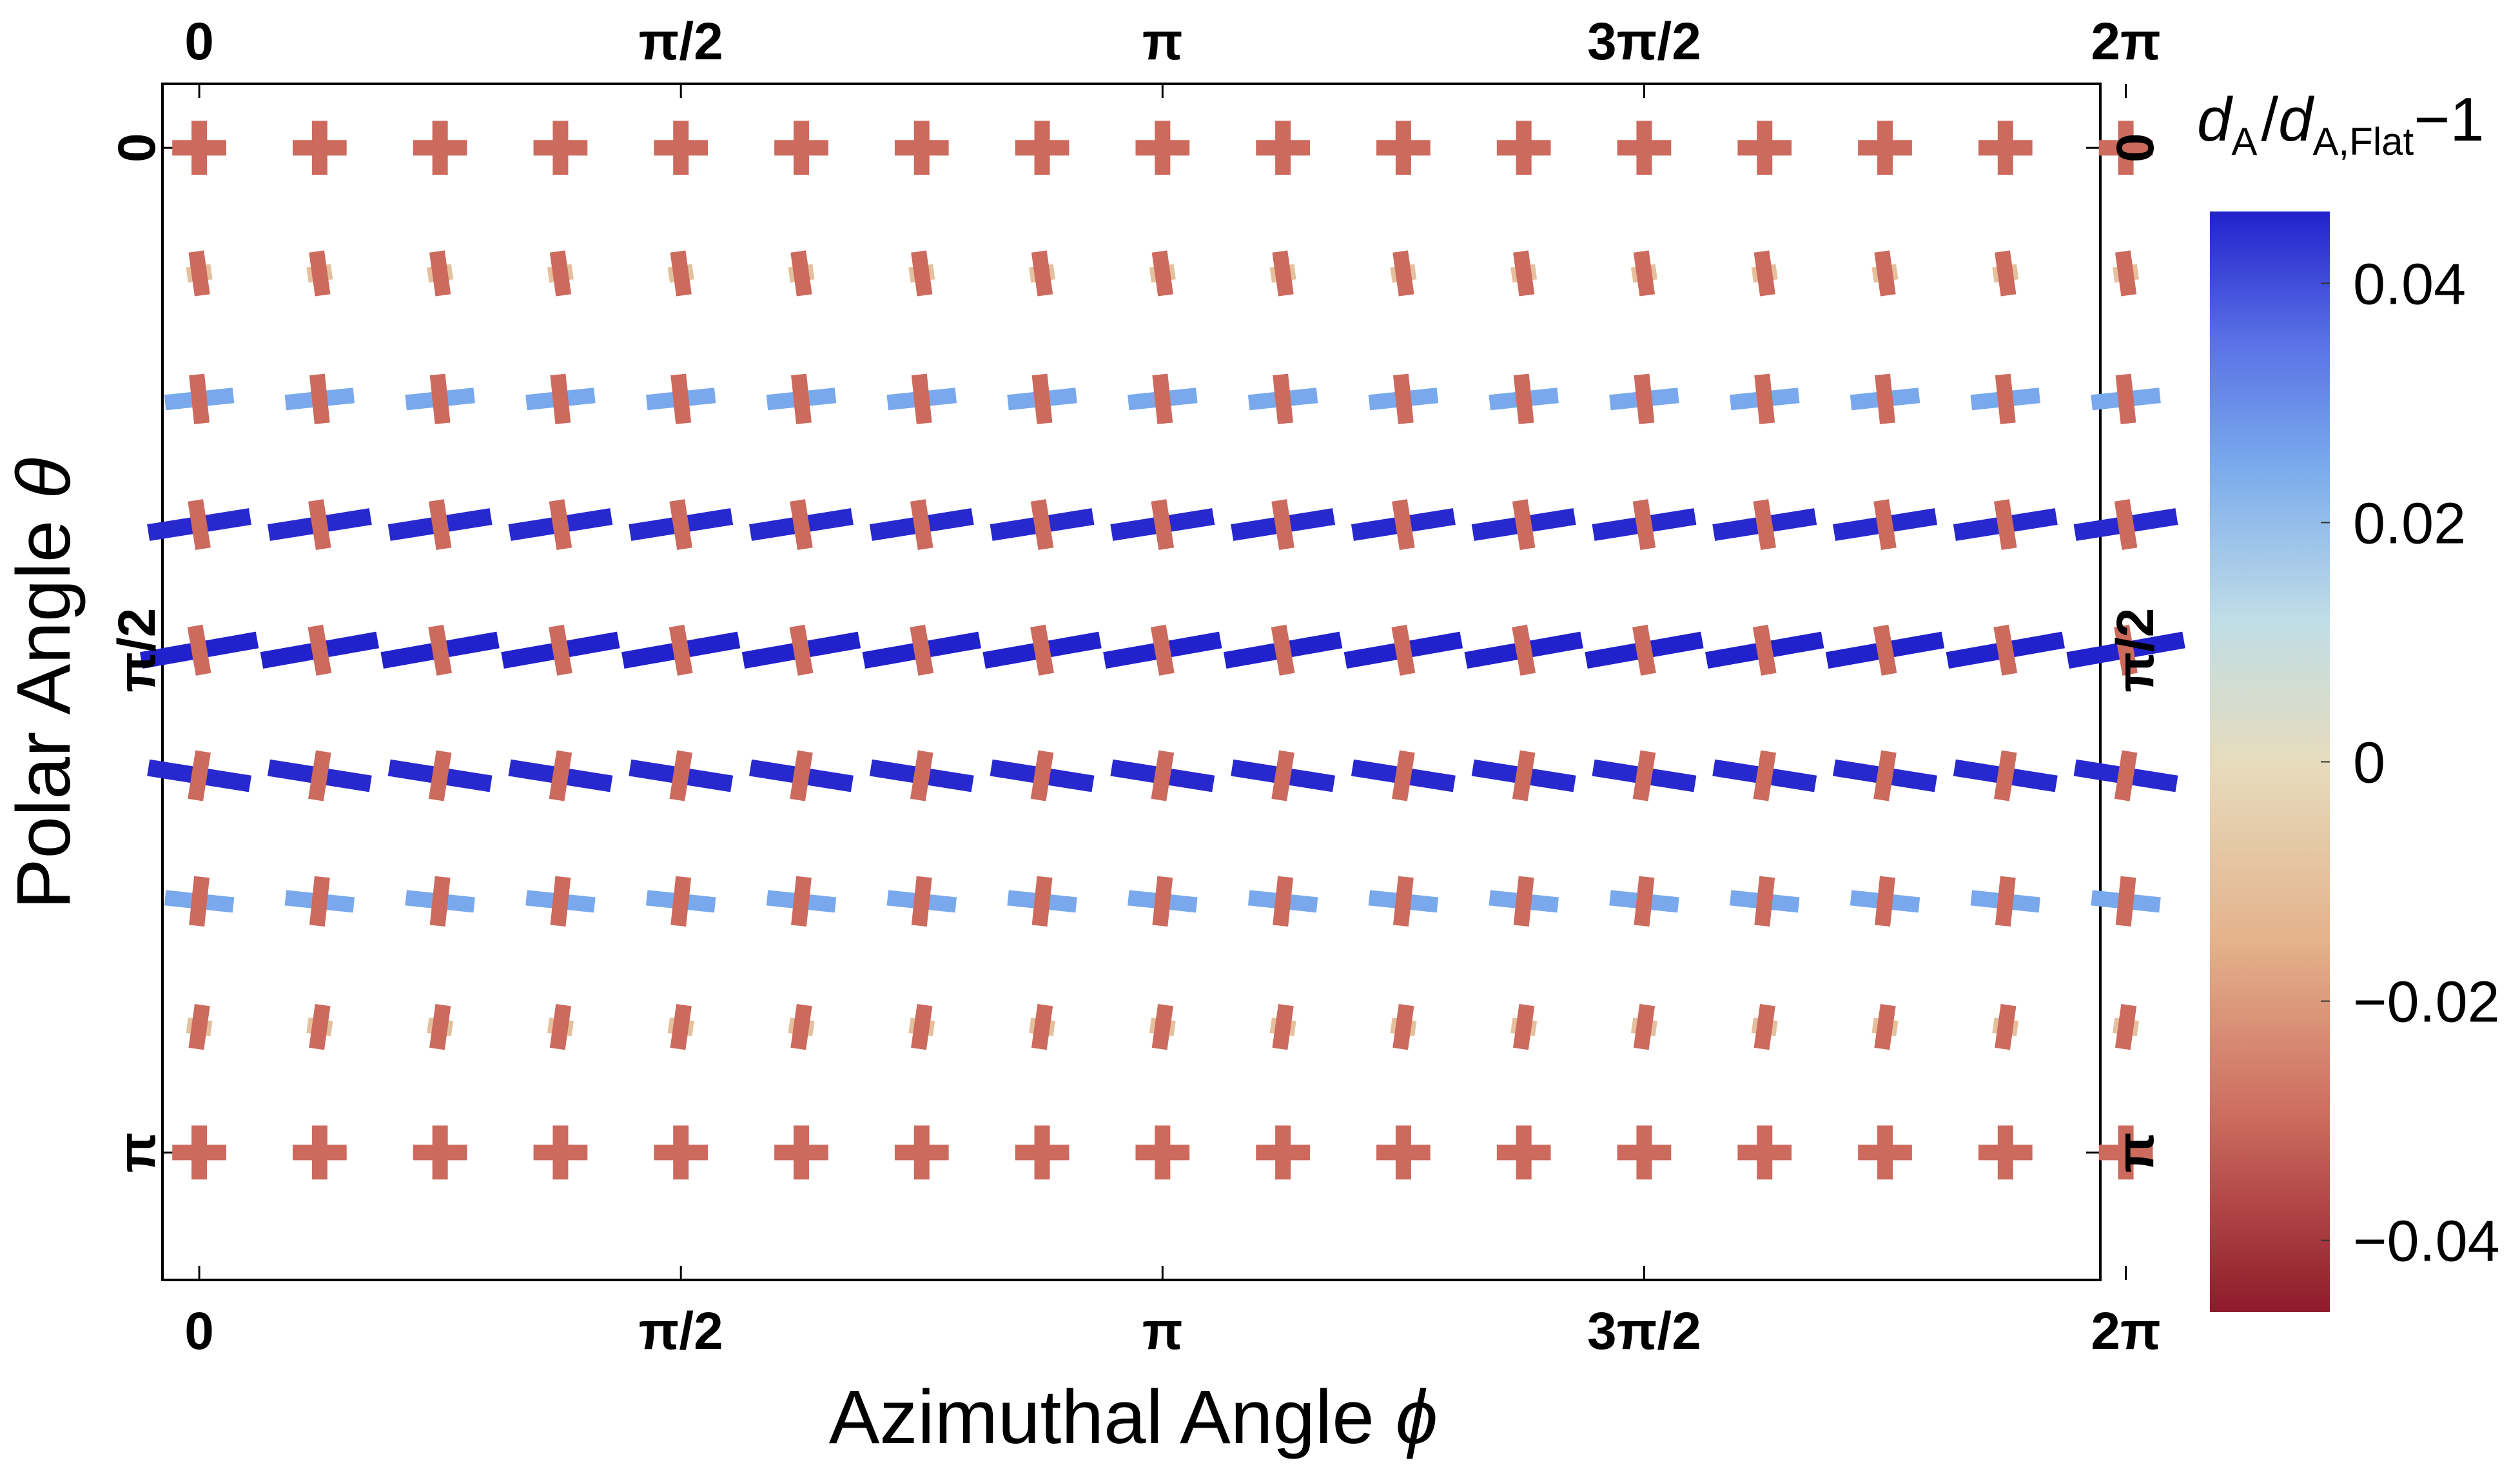 This screenshot has height=1465, width=2520. I want to click on colorbar-tick-label: 0, so click(2369, 763).